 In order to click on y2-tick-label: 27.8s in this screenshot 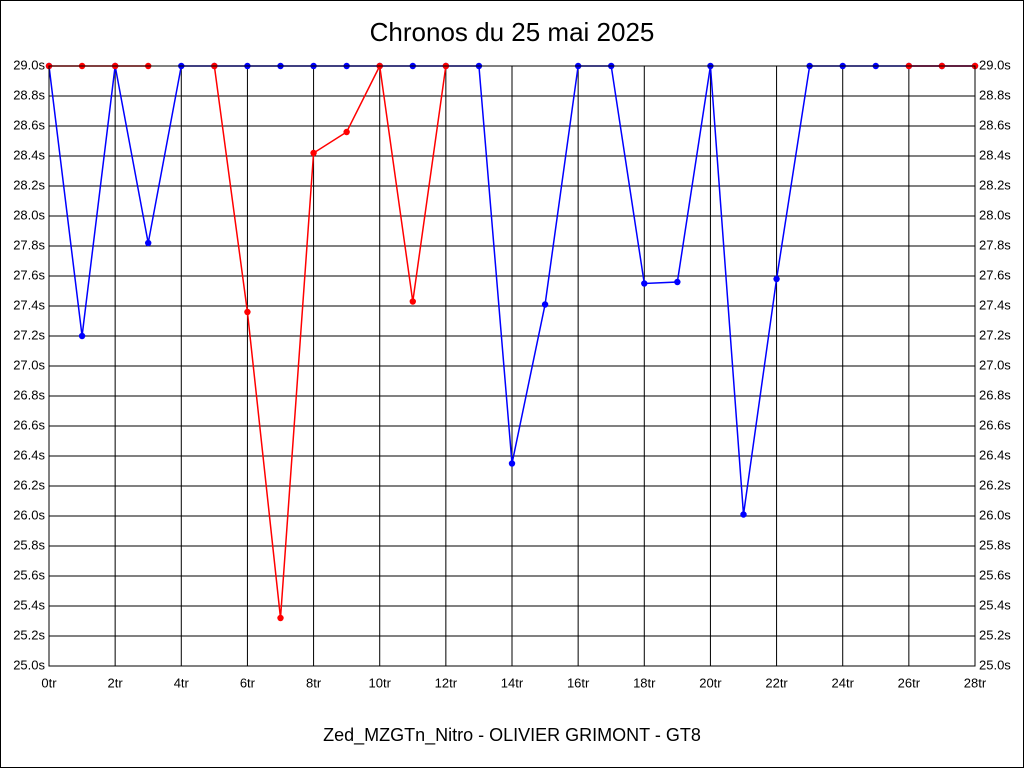, I will do `click(995, 244)`.